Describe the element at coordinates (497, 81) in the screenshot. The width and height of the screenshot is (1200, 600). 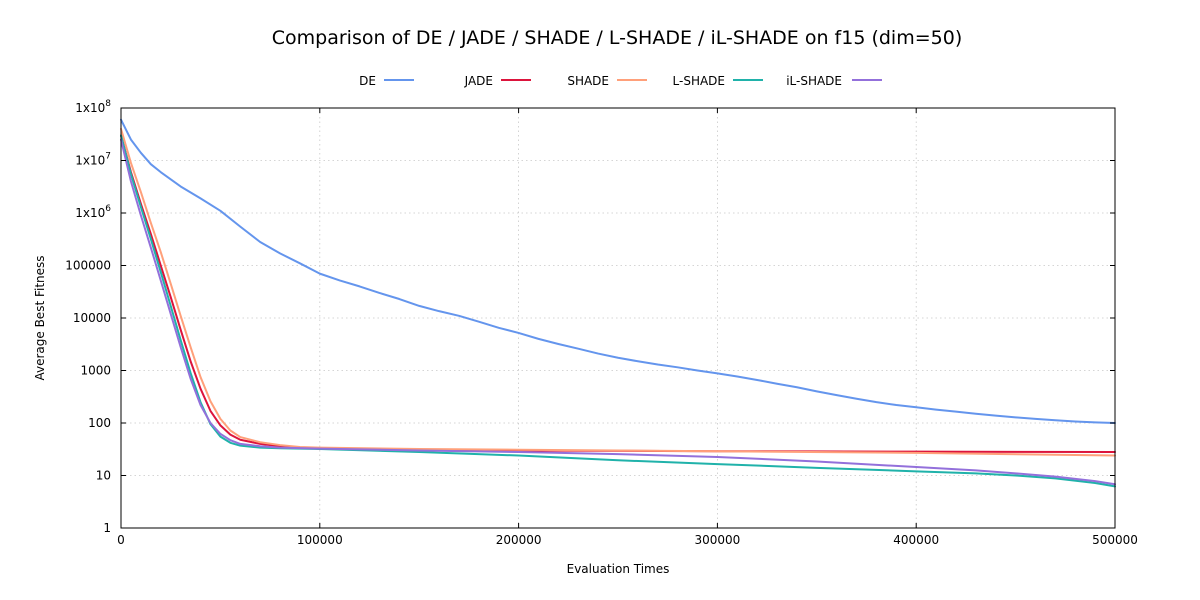
I see `legend-item-jade: JADE` at that location.